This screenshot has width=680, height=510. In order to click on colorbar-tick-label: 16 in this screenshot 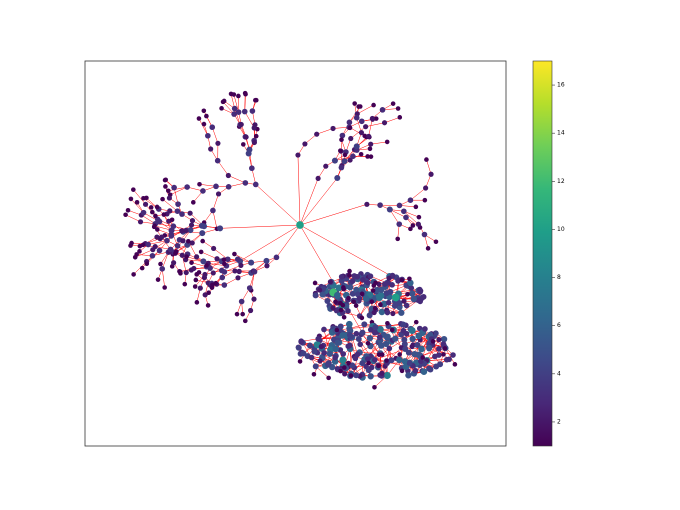, I will do `click(561, 85)`.